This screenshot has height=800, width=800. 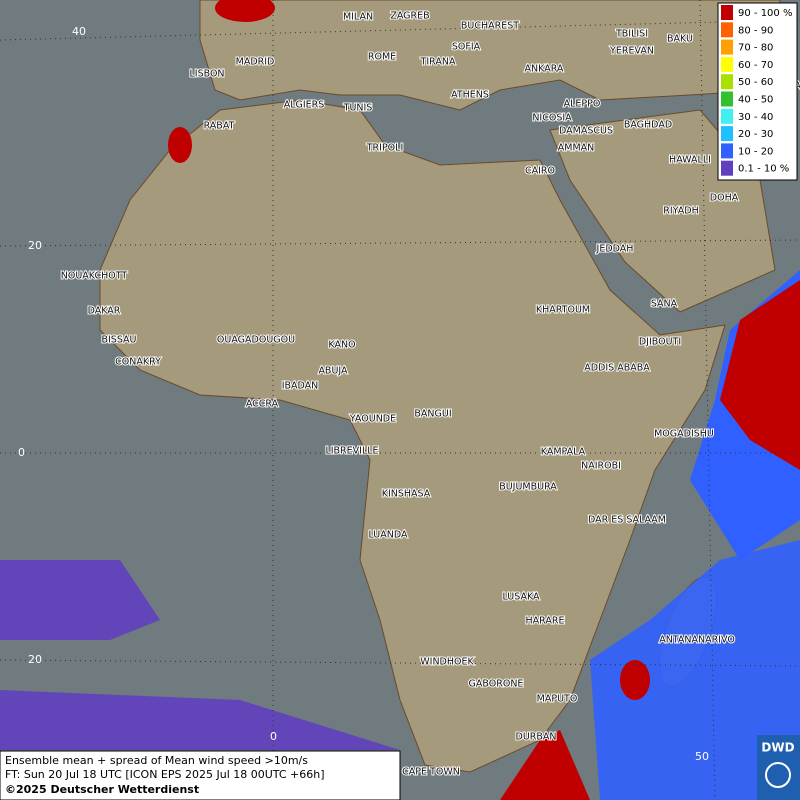 I want to click on city-label: BANGUI, so click(x=432, y=414).